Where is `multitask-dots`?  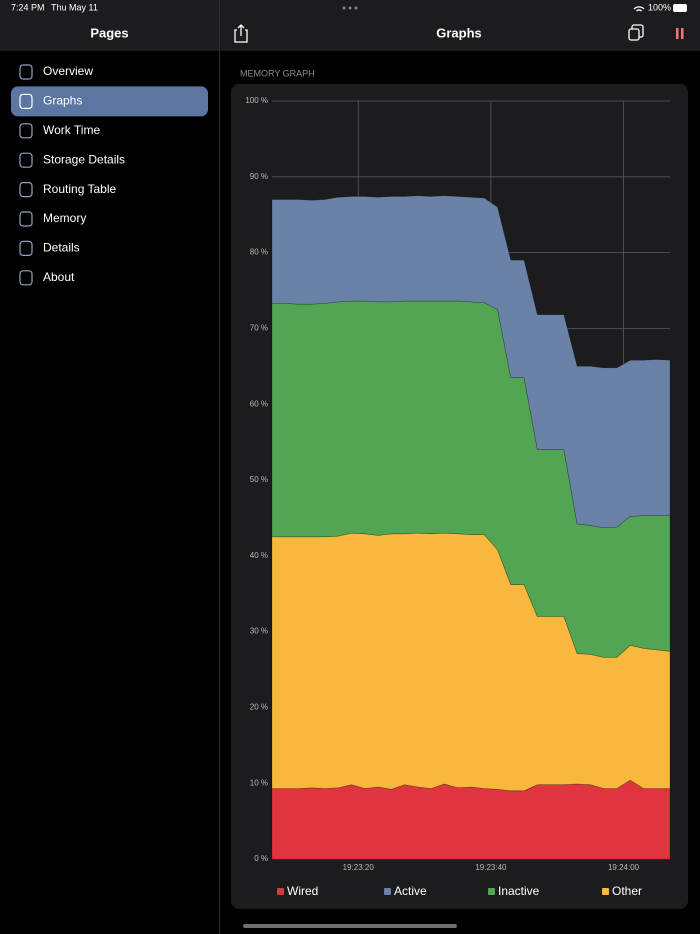 multitask-dots is located at coordinates (350, 8).